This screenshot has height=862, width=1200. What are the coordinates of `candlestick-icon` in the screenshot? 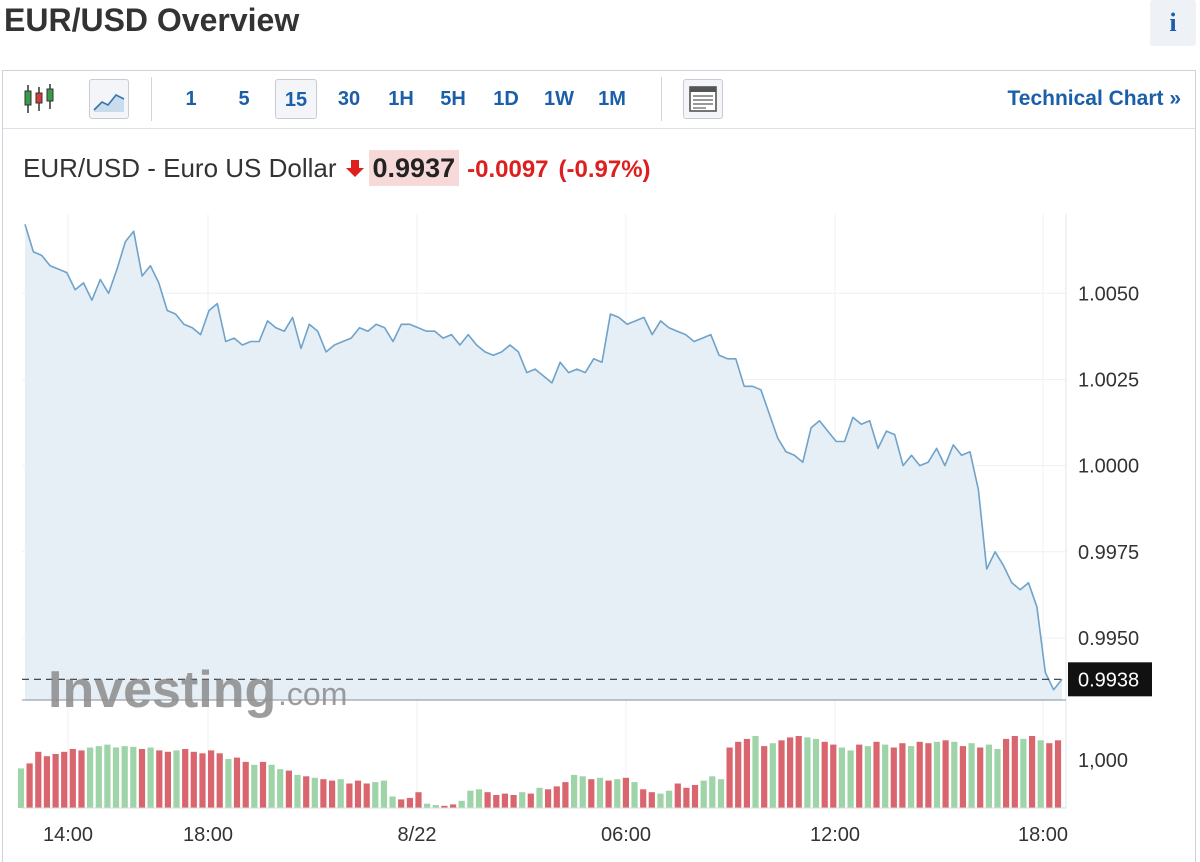 It's located at (39, 99).